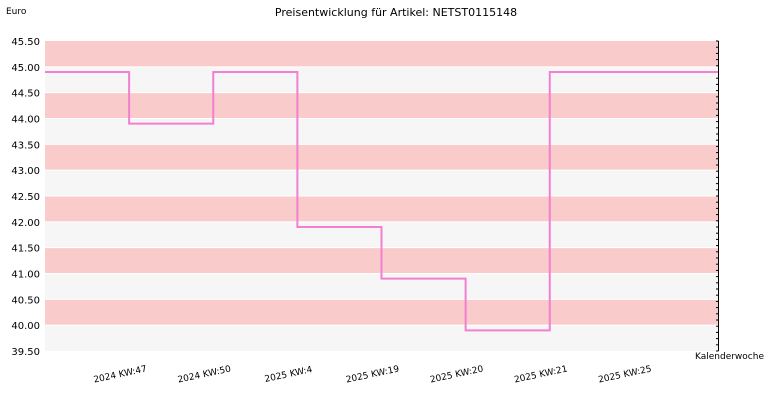 This screenshot has width=770, height=400. What do you see at coordinates (25, 352) in the screenshot?
I see `y-tick-label: 39.50` at bounding box center [25, 352].